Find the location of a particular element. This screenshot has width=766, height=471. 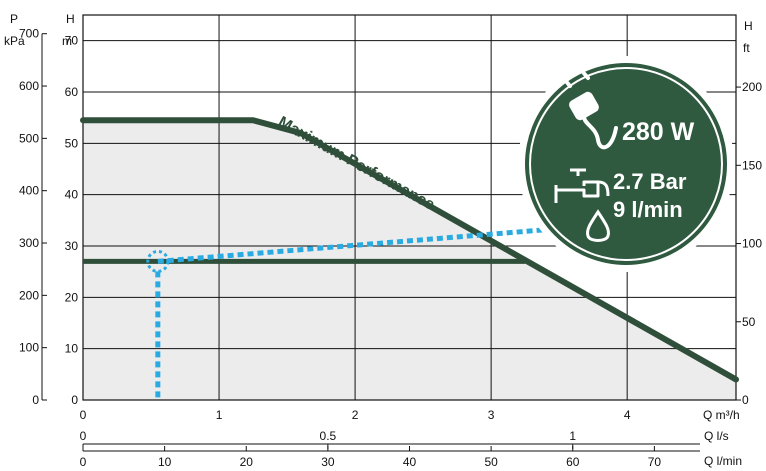

head-m-tick-label: 40 is located at coordinates (72, 195).